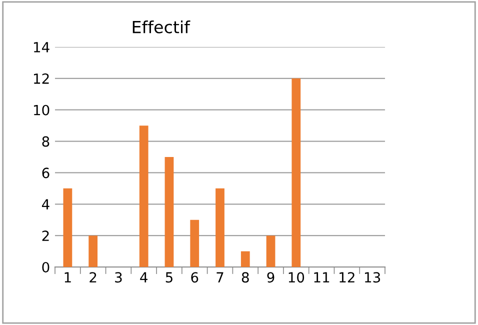 Image resolution: width=478 pixels, height=325 pixels. Describe the element at coordinates (270, 277) in the screenshot. I see `x-tick-label: 9` at that location.